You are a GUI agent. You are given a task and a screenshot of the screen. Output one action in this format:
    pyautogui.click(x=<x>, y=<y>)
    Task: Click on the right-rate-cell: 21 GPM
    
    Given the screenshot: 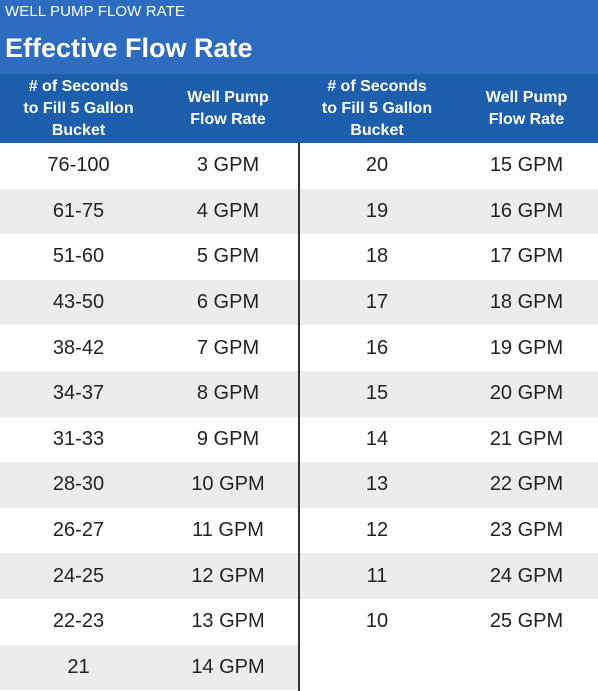 What is the action you would take?
    pyautogui.click(x=526, y=438)
    